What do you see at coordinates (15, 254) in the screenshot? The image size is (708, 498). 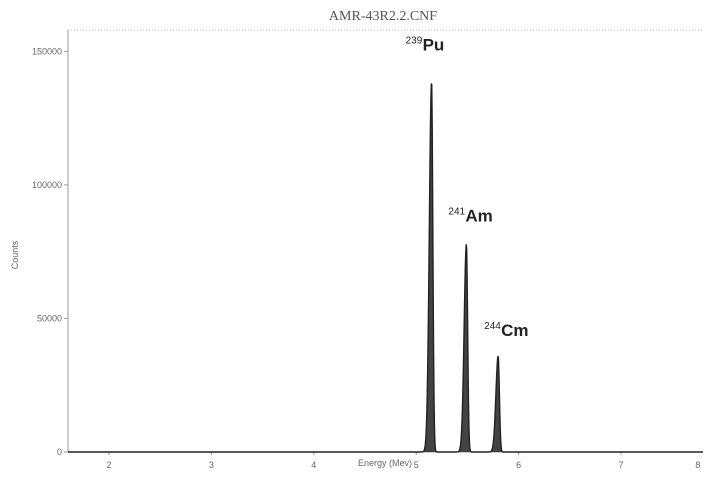 I see `y-axis-title: Counts` at bounding box center [15, 254].